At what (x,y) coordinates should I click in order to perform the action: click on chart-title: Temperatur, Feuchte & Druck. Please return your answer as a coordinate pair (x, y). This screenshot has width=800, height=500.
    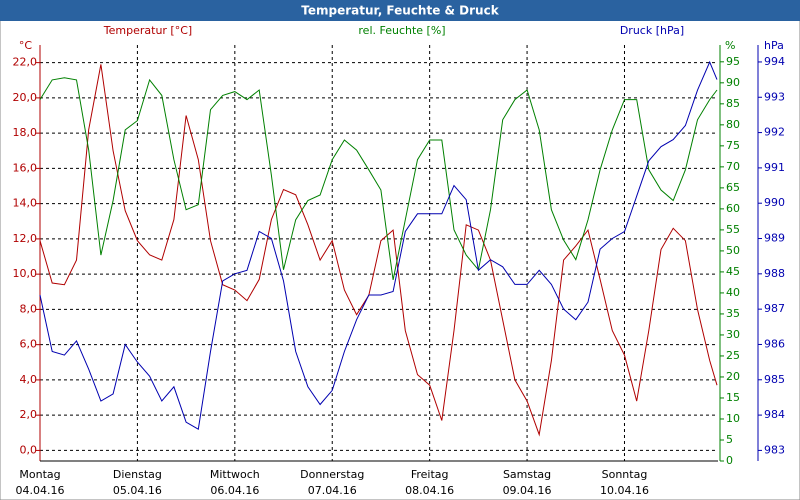
    Looking at the image, I should click on (400, 11).